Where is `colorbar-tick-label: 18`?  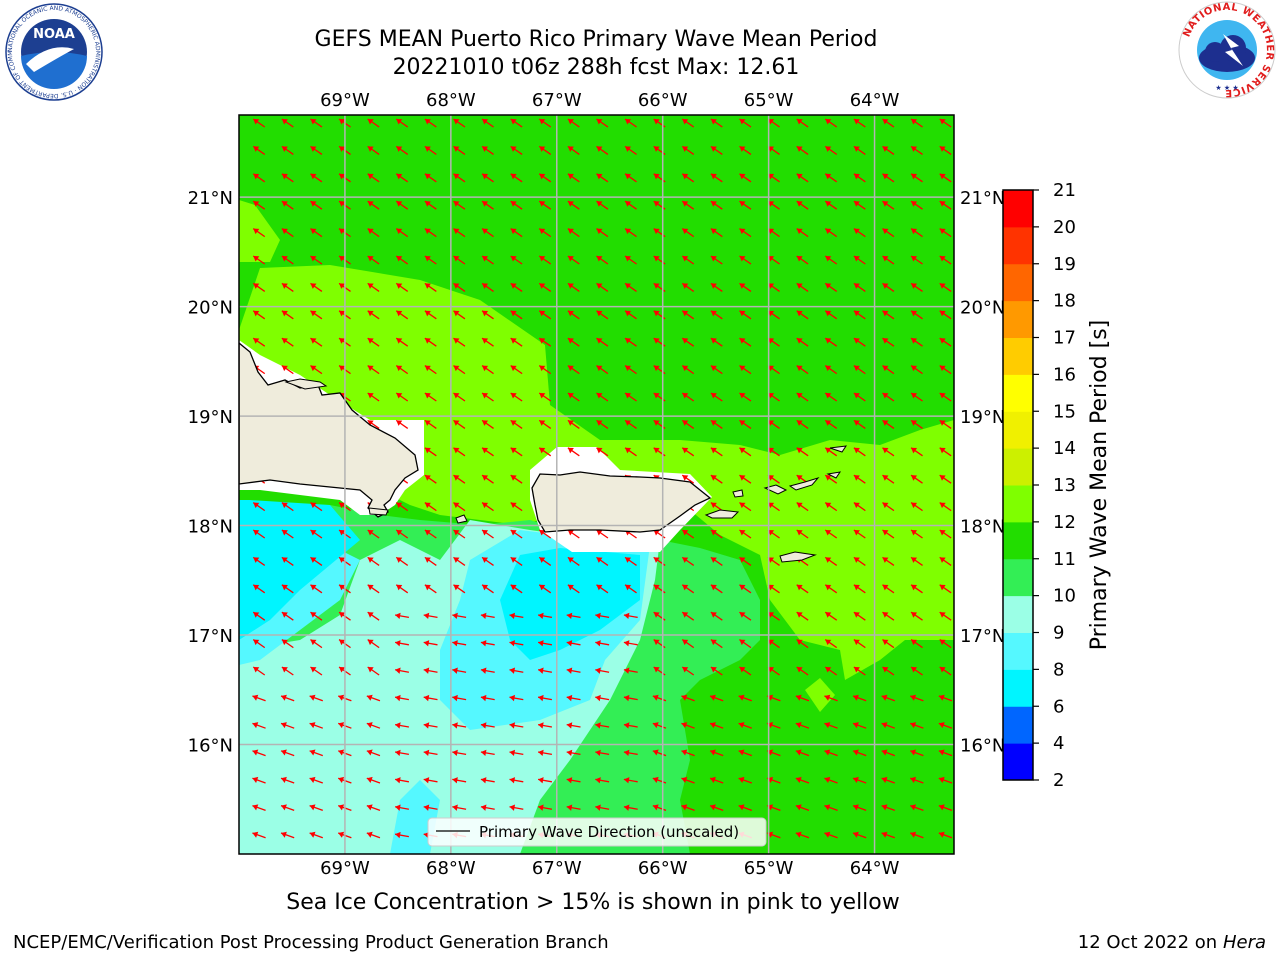 colorbar-tick-label: 18 is located at coordinates (1064, 301).